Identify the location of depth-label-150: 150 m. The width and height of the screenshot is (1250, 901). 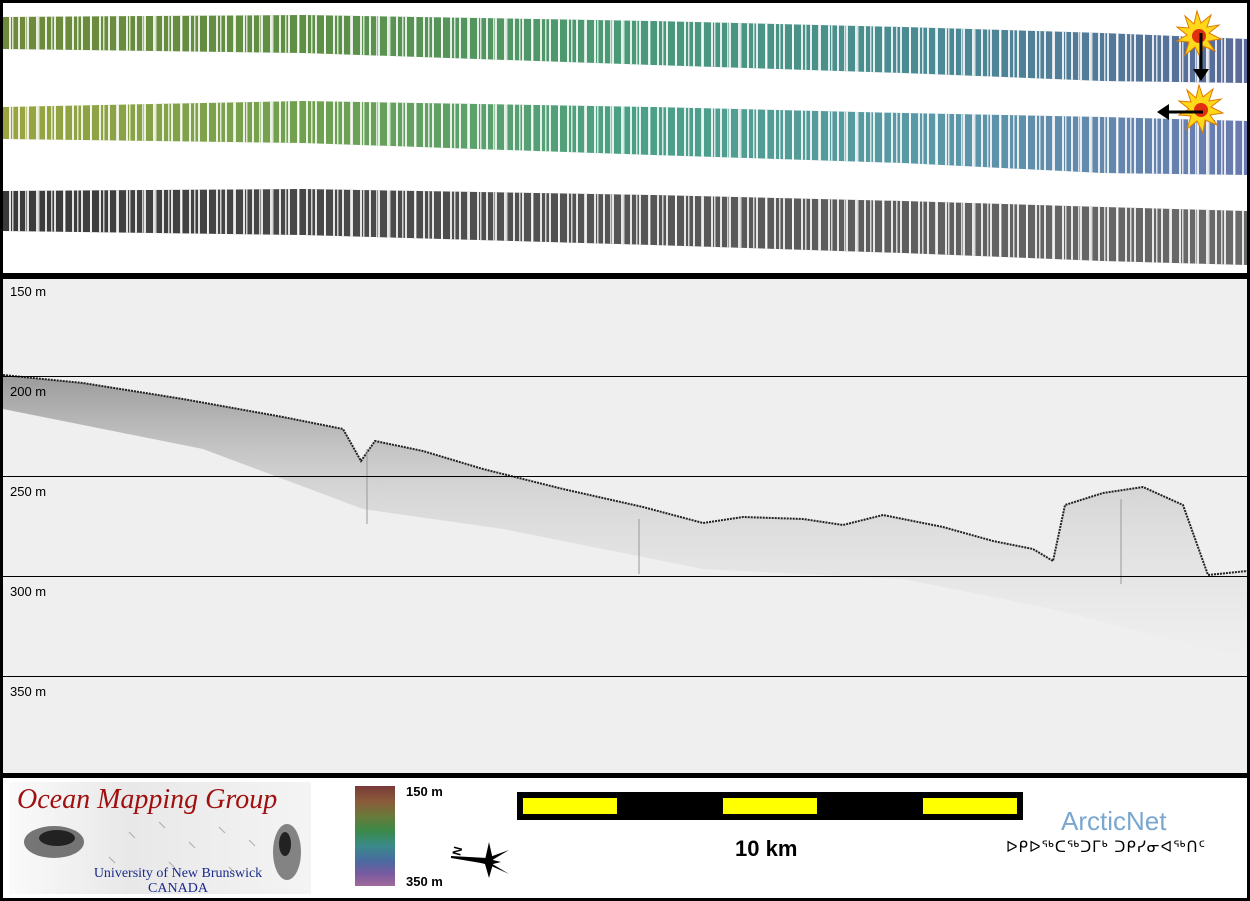
(28, 291).